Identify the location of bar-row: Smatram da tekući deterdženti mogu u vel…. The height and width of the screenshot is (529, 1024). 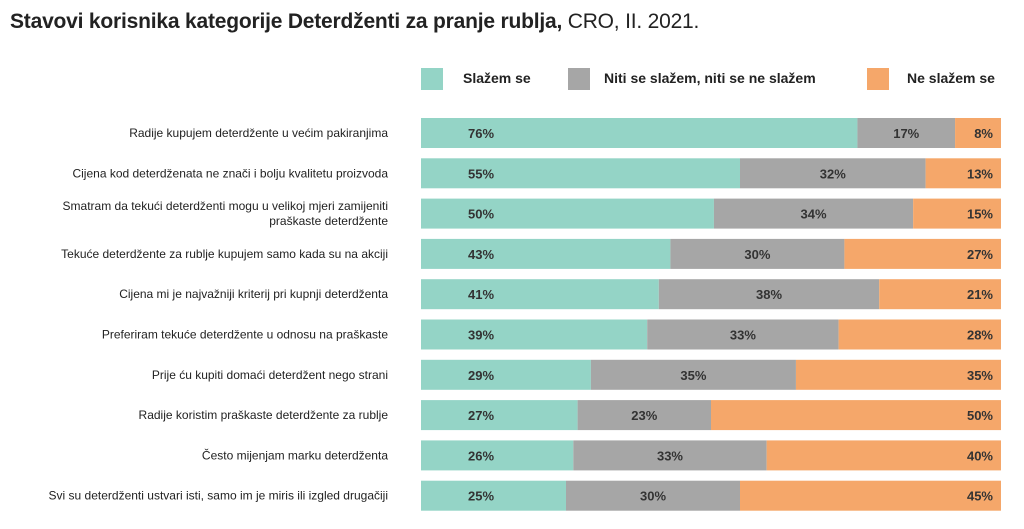
(532, 213).